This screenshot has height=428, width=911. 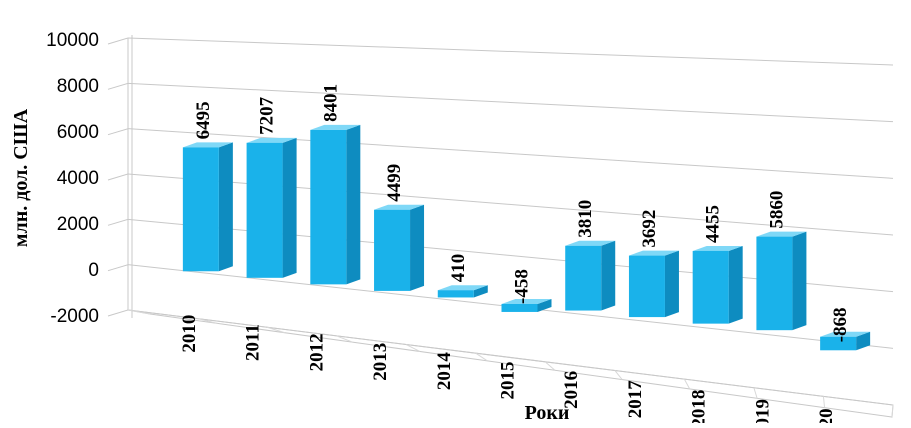 I want to click on x-tick-label: 2011, so click(x=253, y=342).